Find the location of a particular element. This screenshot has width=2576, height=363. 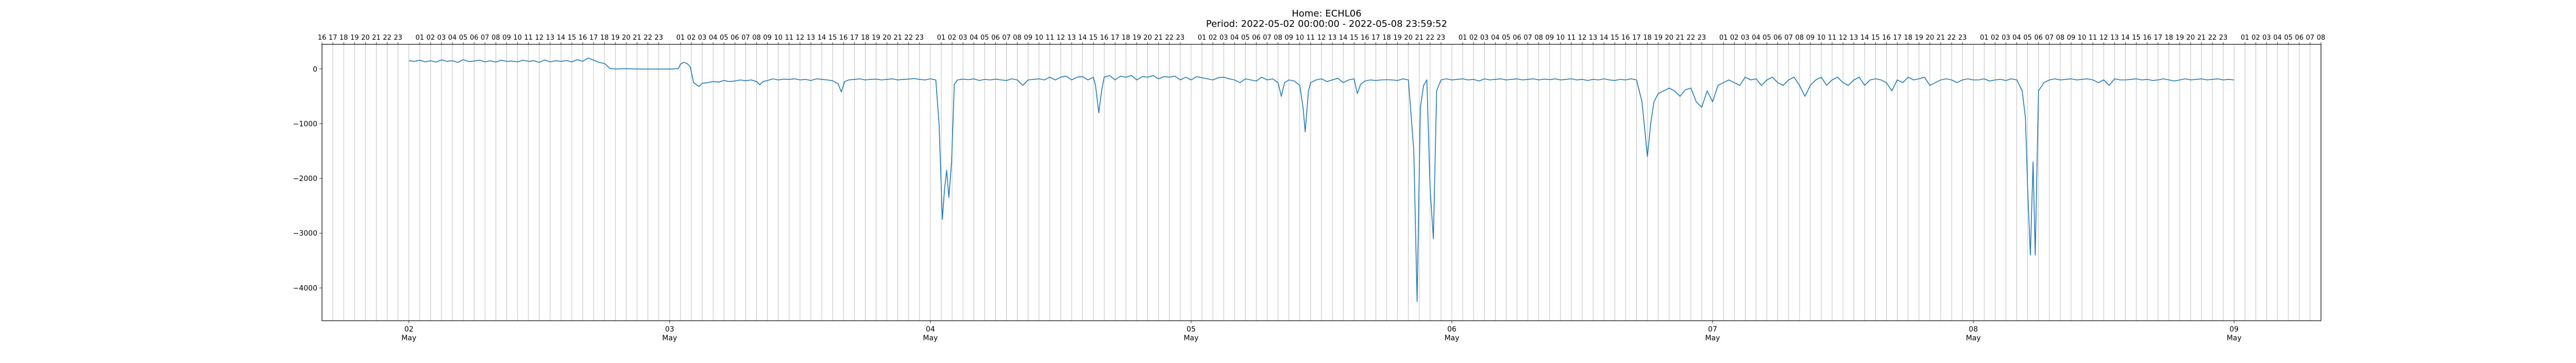

y-axis: 0 −1000 −2000 −3000 −4000 is located at coordinates (307, 178).